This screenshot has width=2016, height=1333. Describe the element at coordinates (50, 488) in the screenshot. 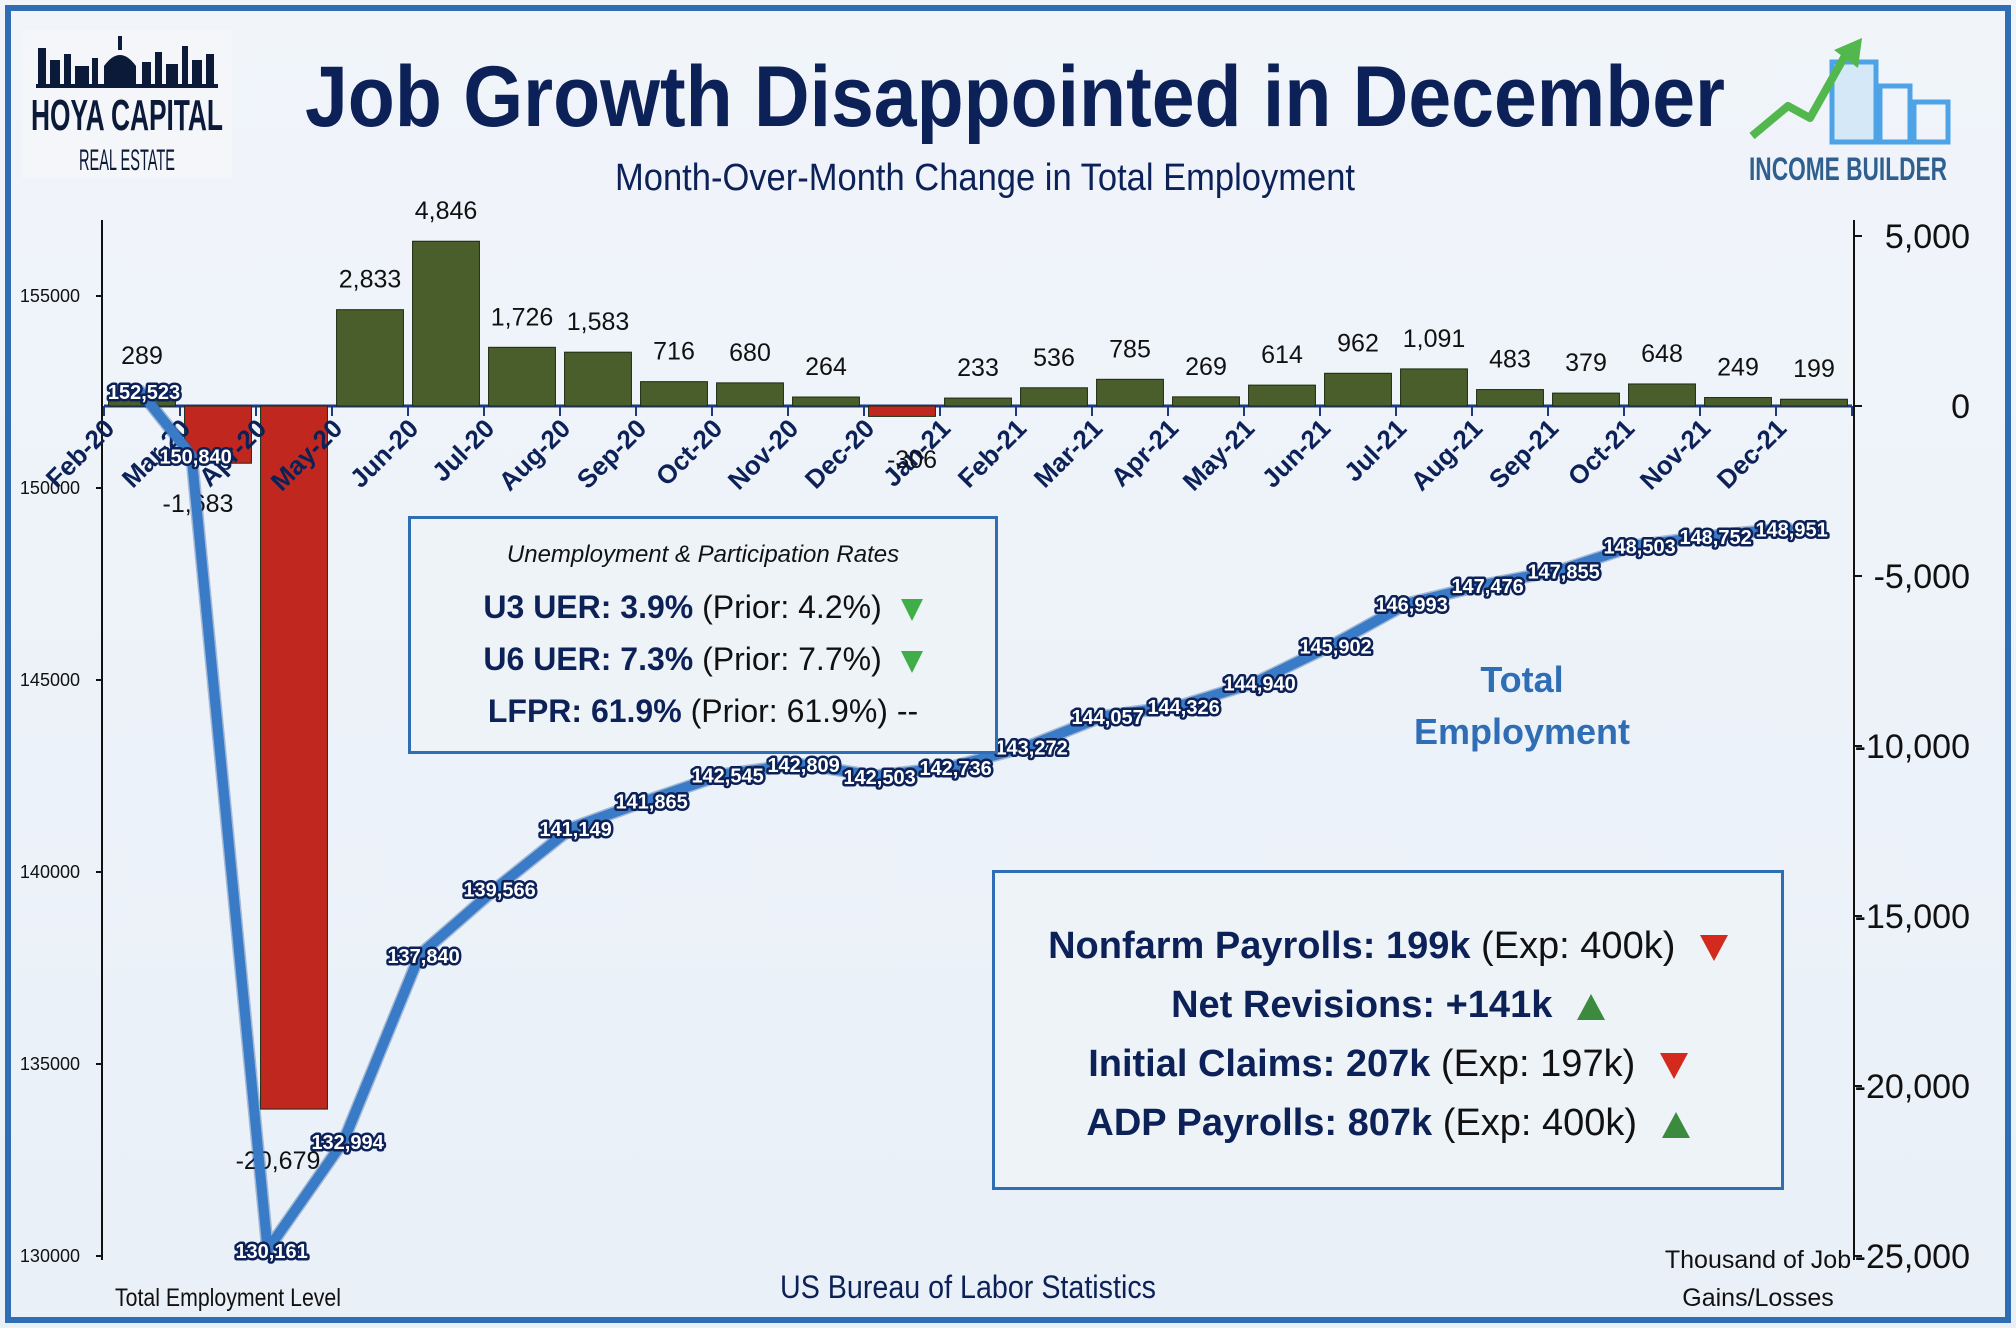

I see `left-axis-tick-label: 150000` at that location.